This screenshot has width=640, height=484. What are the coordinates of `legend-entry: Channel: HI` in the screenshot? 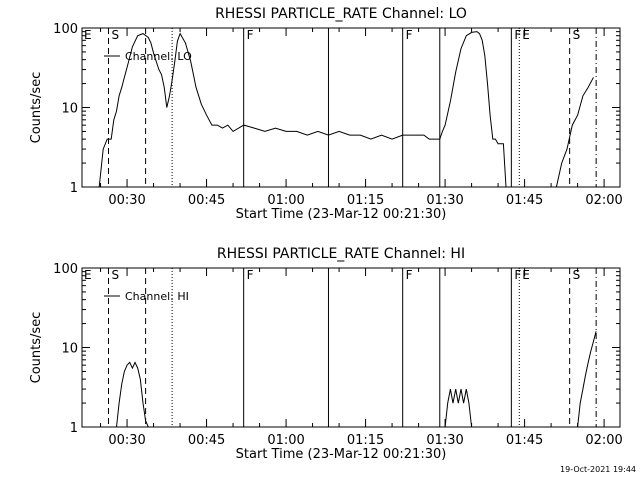 It's located at (157, 296).